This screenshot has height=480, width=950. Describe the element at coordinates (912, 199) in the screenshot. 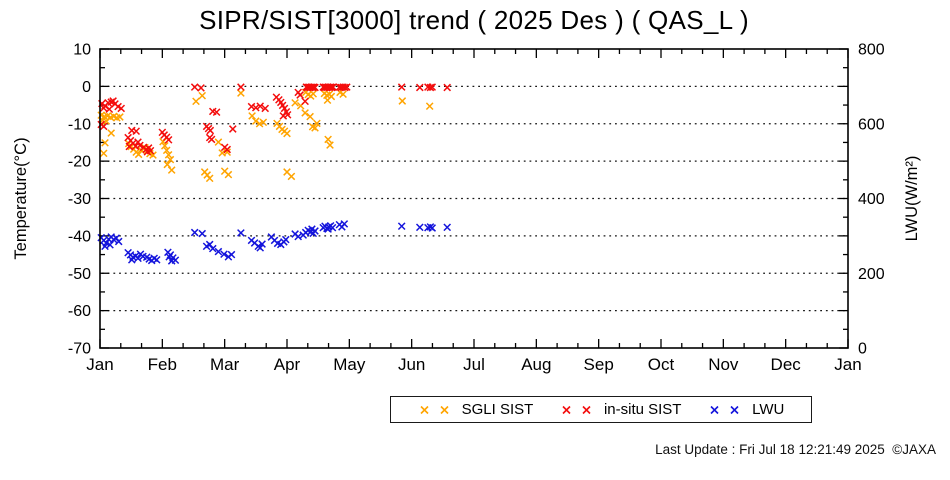

I see `right-axis-title: LWU(W/m²)` at that location.